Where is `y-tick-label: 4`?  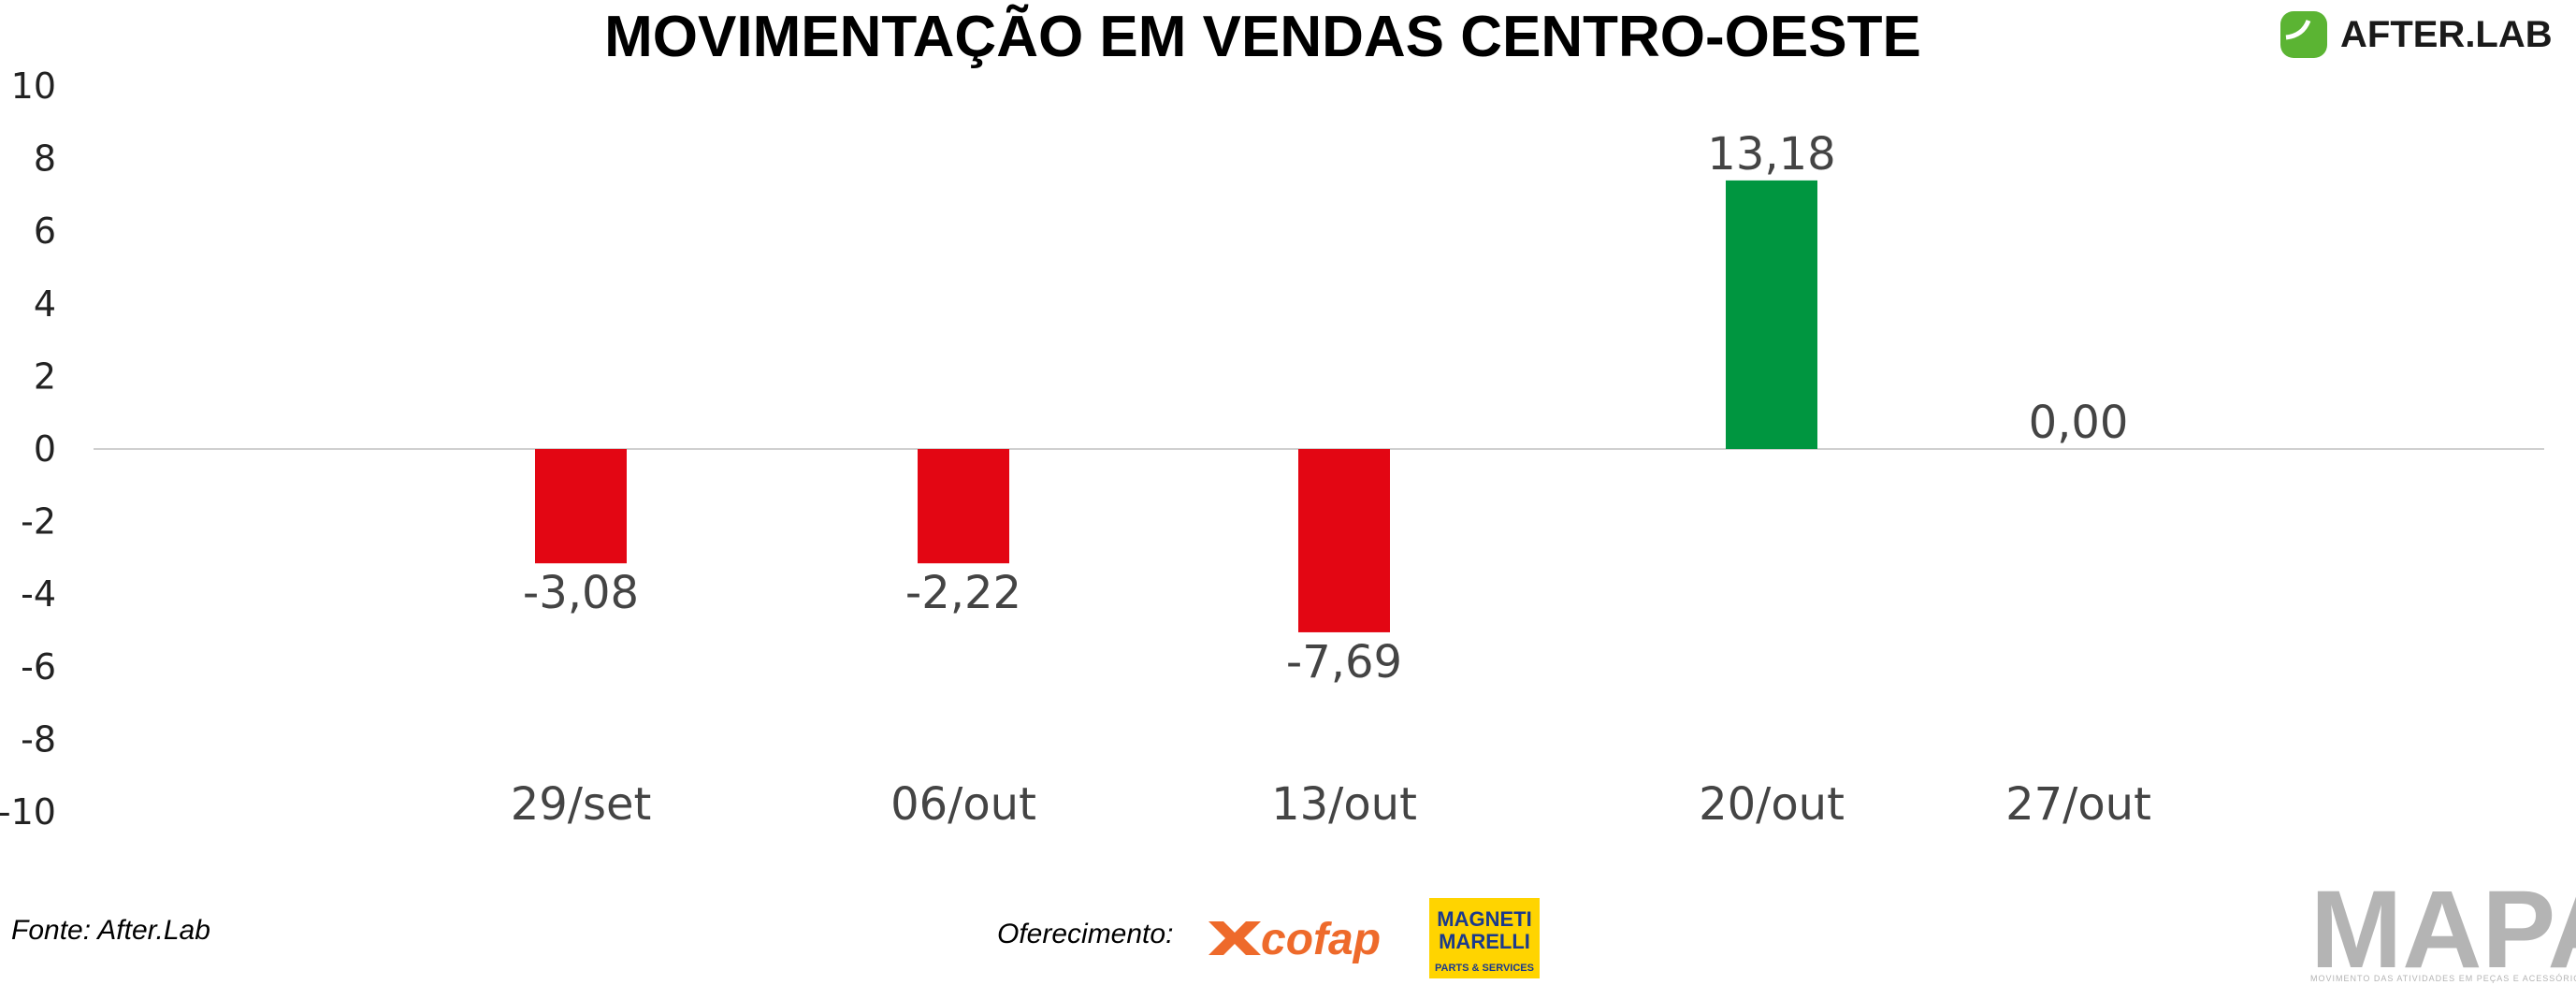
y-tick-label: 4 is located at coordinates (45, 304).